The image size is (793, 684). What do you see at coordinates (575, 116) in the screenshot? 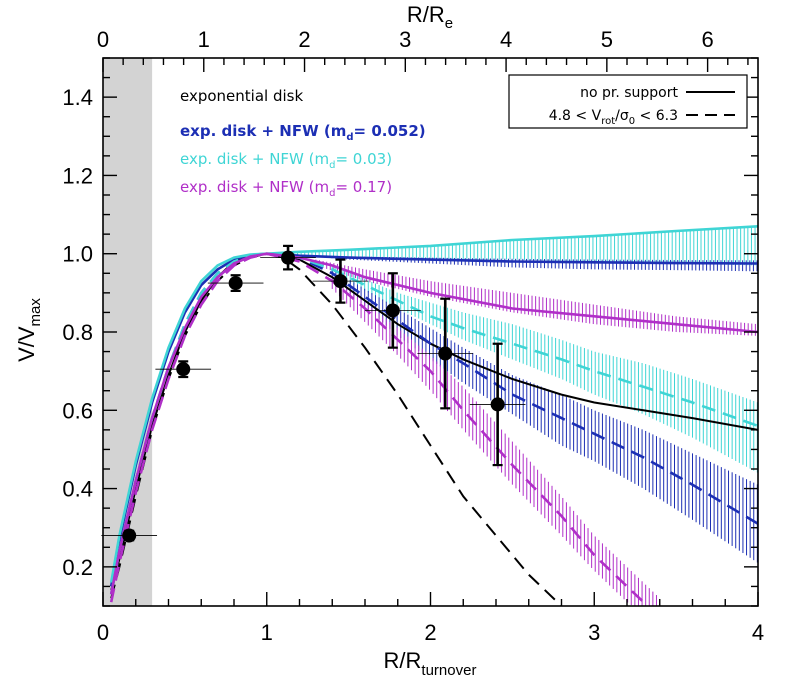
I see `legend-part-0: 4.8 < V` at bounding box center [575, 116].